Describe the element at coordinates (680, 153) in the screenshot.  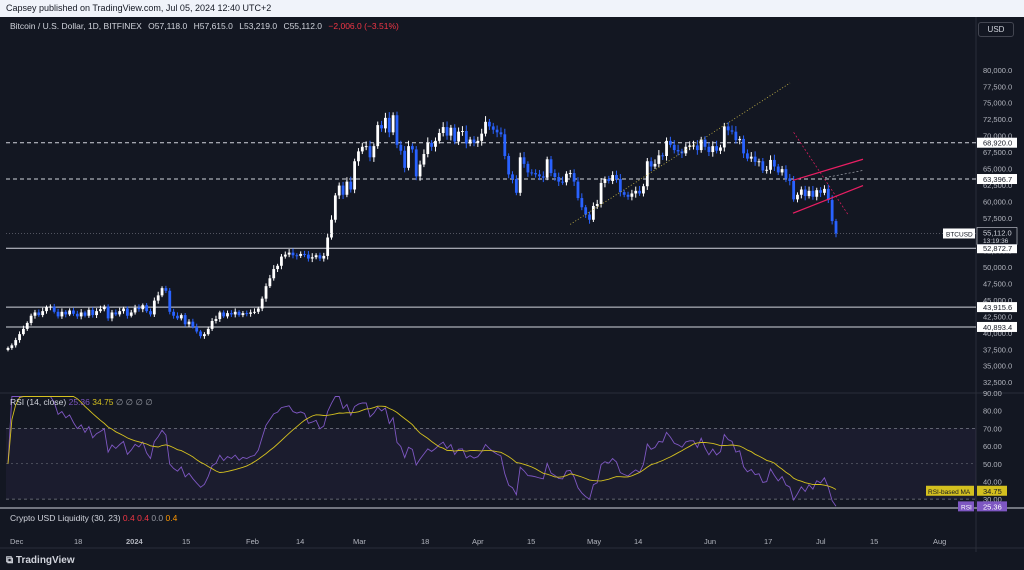
I see `support-trendline` at that location.